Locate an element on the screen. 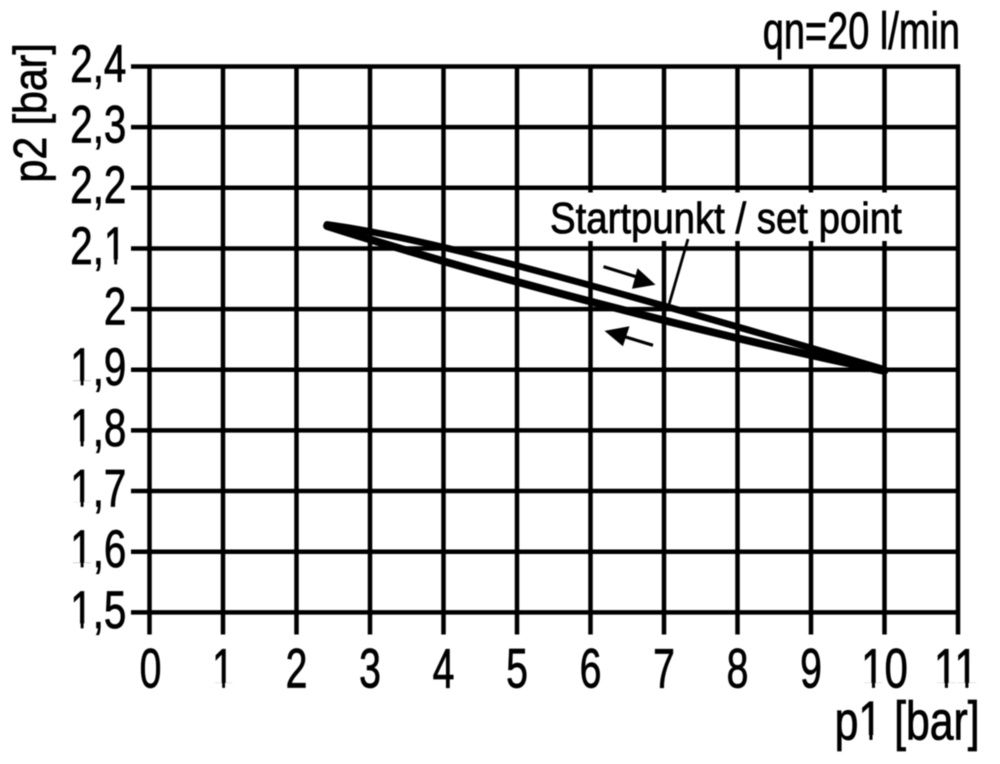 This screenshot has height=764, width=1000. svg-text: 9 is located at coordinates (811, 669).